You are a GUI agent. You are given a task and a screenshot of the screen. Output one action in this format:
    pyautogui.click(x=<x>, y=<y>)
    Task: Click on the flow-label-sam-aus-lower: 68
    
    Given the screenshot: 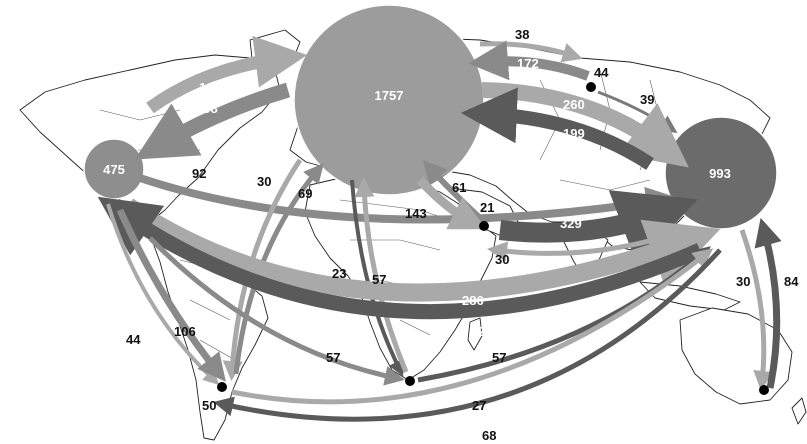 What is the action you would take?
    pyautogui.click(x=489, y=435)
    